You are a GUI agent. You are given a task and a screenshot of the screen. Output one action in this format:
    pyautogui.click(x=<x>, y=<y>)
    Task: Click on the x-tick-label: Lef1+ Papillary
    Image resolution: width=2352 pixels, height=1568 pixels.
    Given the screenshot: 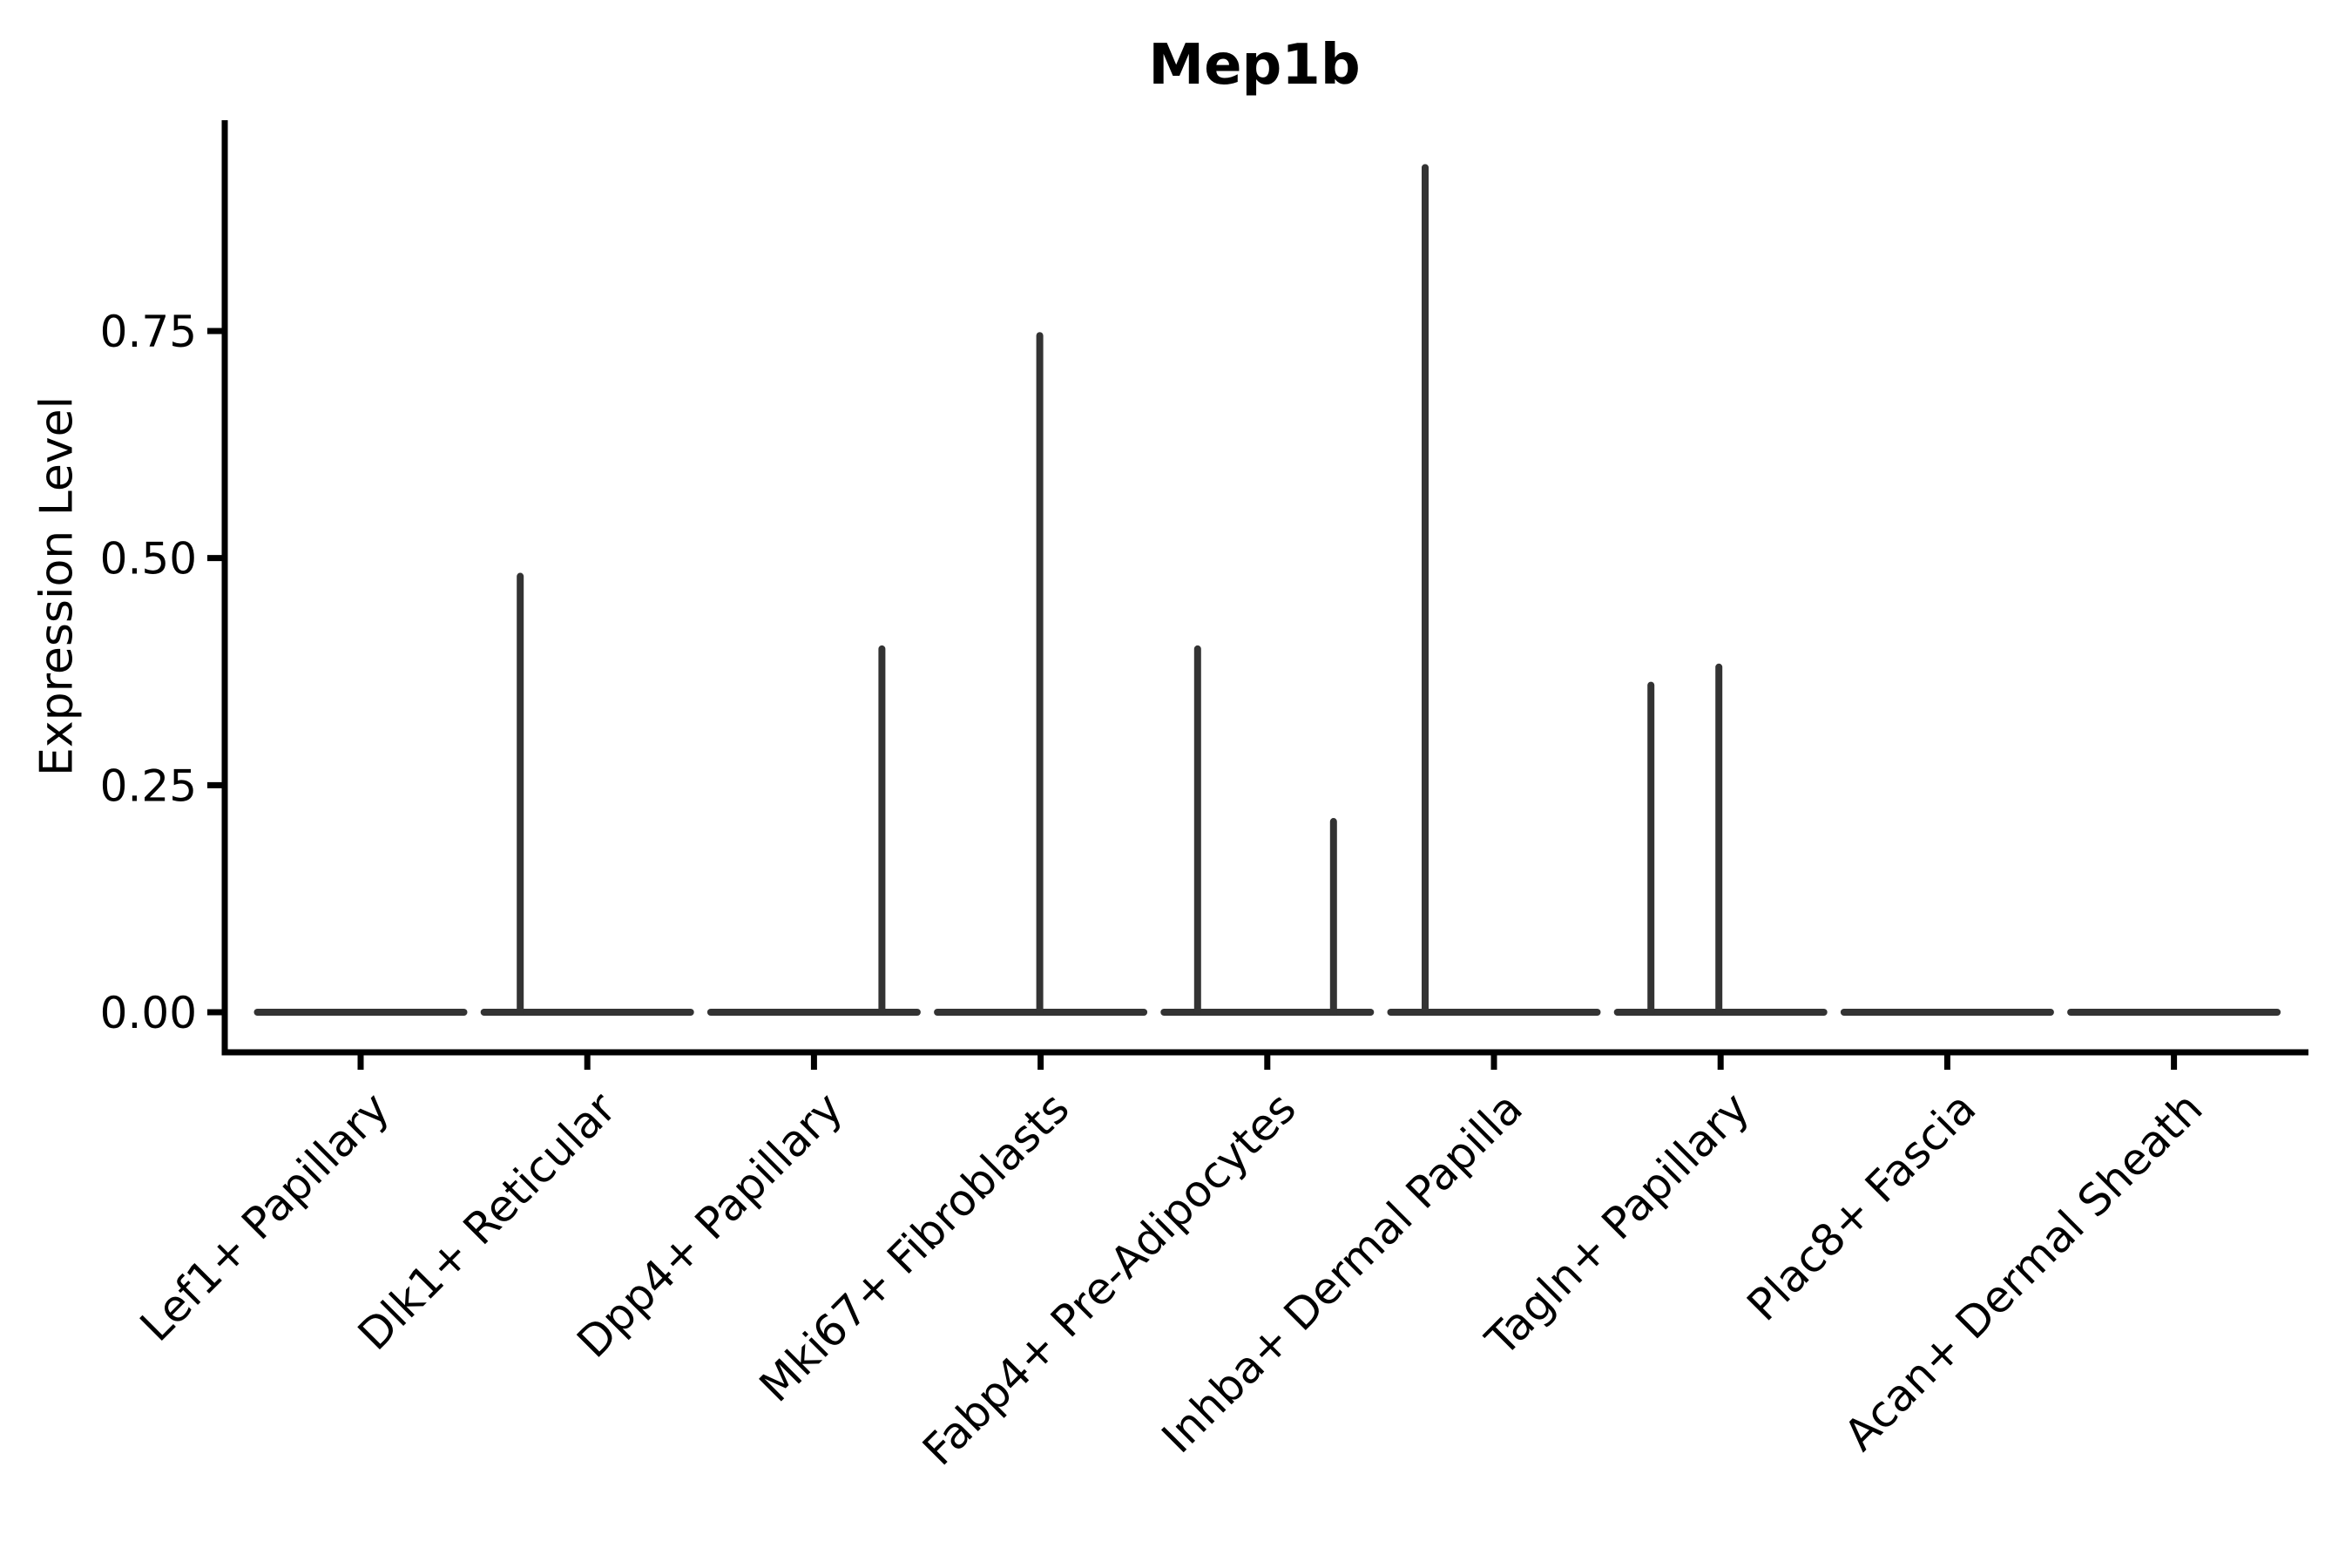 What is the action you would take?
    pyautogui.click(x=265, y=1217)
    